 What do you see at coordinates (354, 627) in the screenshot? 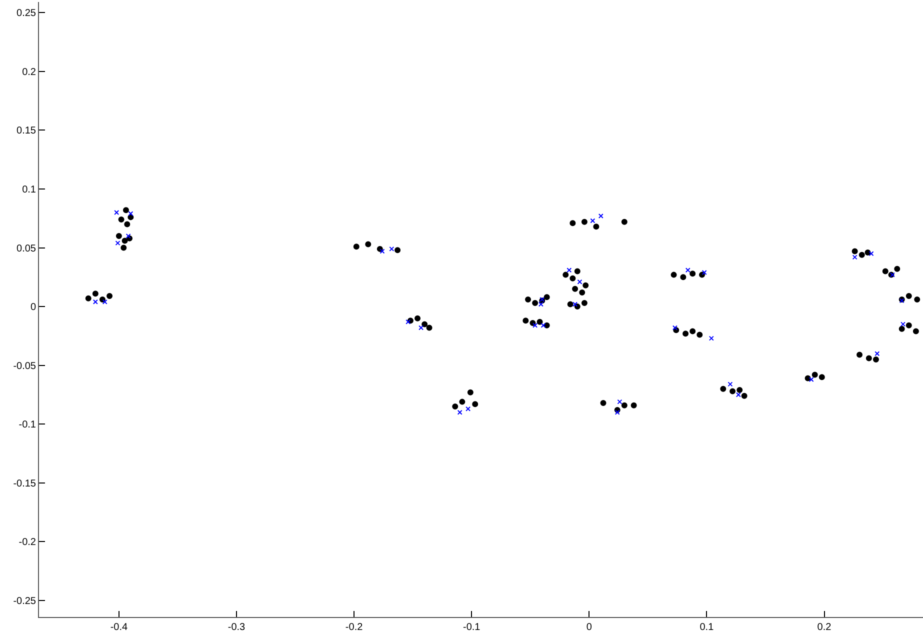
I see `x-tick-label: -0.2` at bounding box center [354, 627].